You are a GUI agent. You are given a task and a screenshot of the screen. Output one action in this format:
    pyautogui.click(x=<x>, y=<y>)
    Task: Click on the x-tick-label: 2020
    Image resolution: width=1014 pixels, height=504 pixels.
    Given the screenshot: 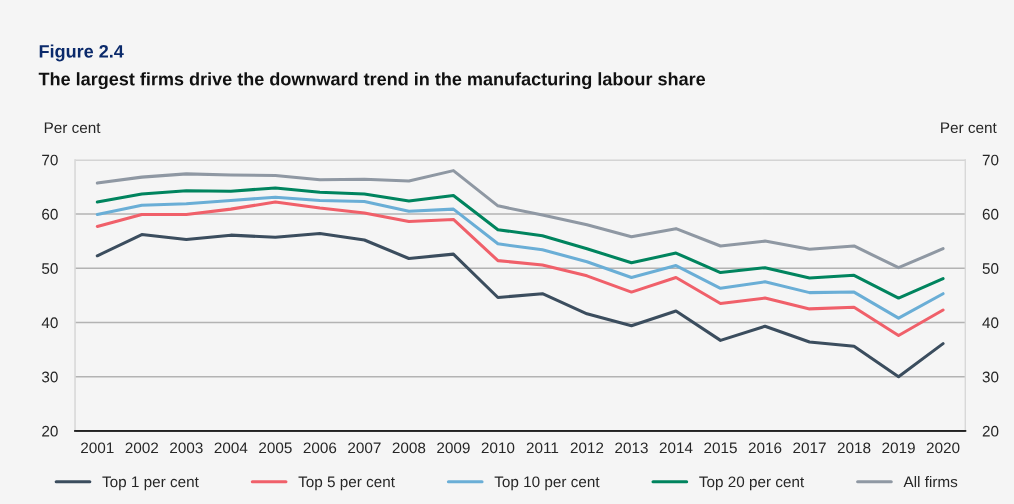 What is the action you would take?
    pyautogui.click(x=943, y=448)
    